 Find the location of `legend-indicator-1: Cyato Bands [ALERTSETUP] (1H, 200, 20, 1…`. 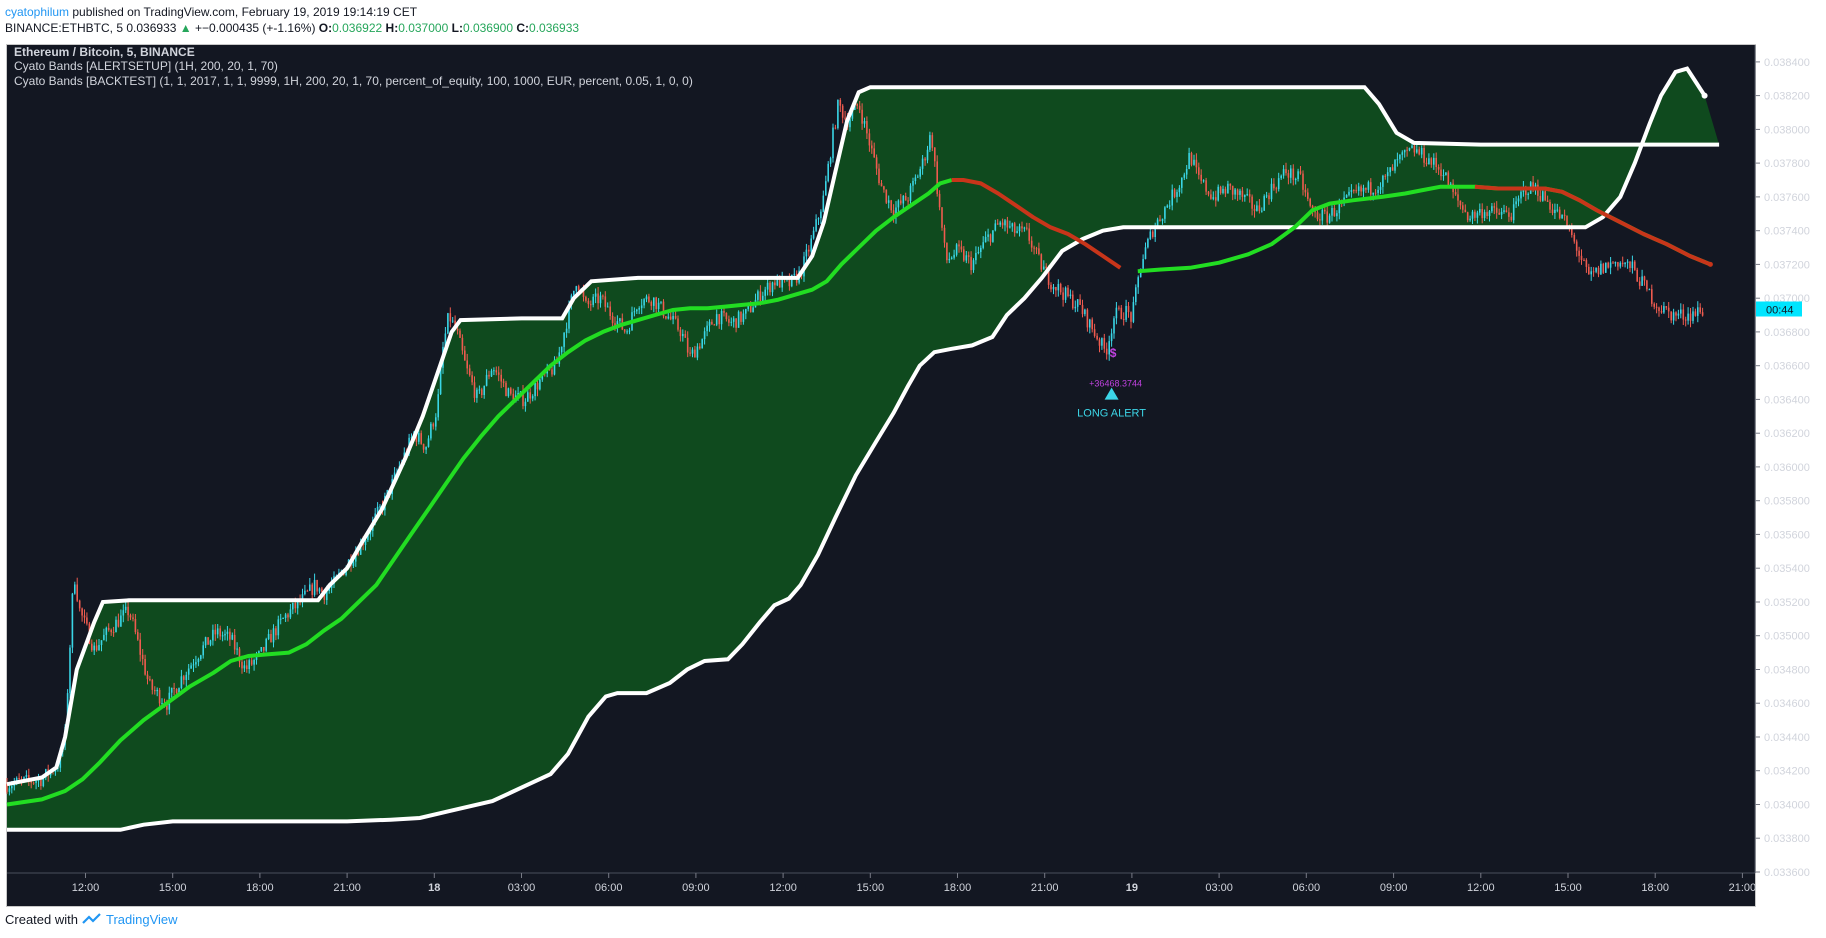

legend-indicator-1: Cyato Bands [ALERTSETUP] (1H, 200, 20, 1… is located at coordinates (146, 66).